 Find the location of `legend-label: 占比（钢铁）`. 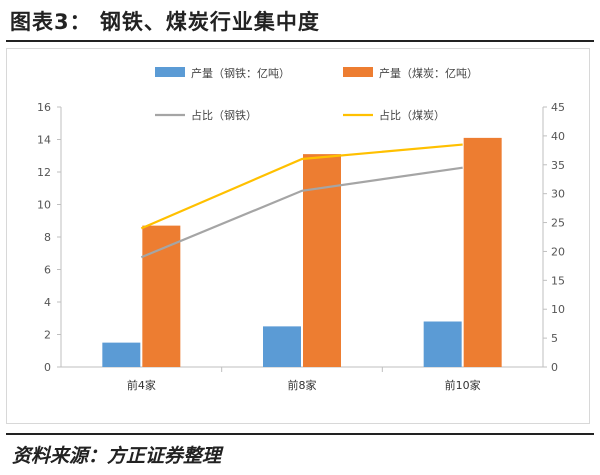

legend-label: 占比（钢铁） is located at coordinates (224, 115).